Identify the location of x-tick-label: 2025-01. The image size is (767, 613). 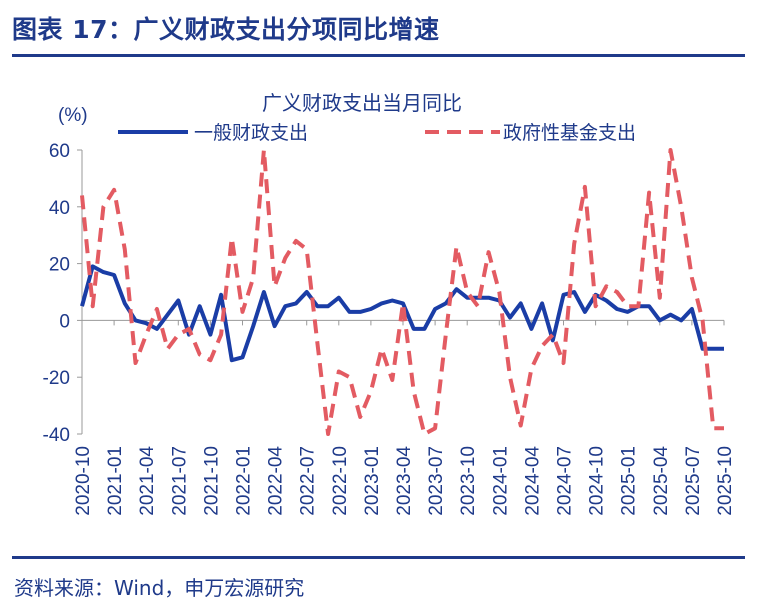
(629, 481).